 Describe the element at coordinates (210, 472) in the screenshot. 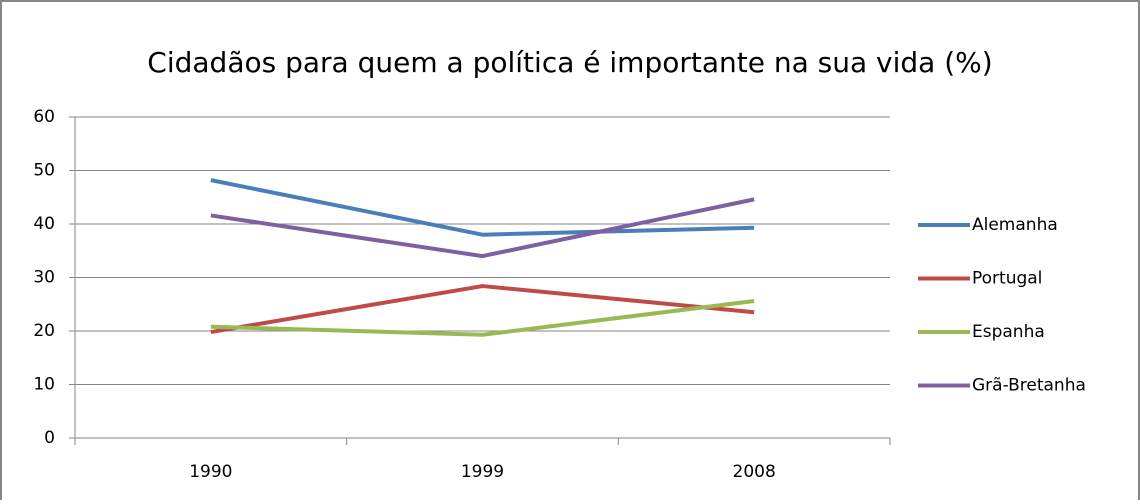

I see `x-tick-label: 1990` at that location.